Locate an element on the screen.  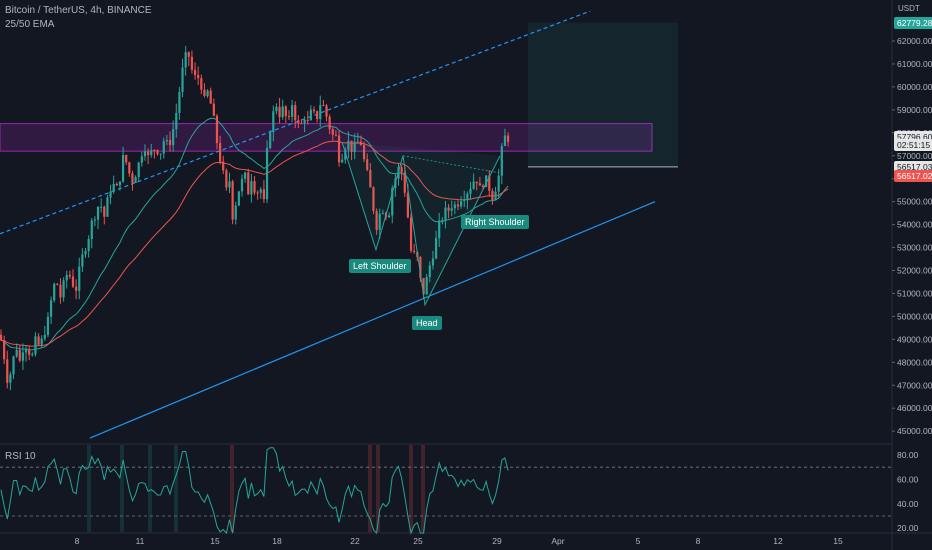
price-axis-label: 46000.00 is located at coordinates (914, 408).